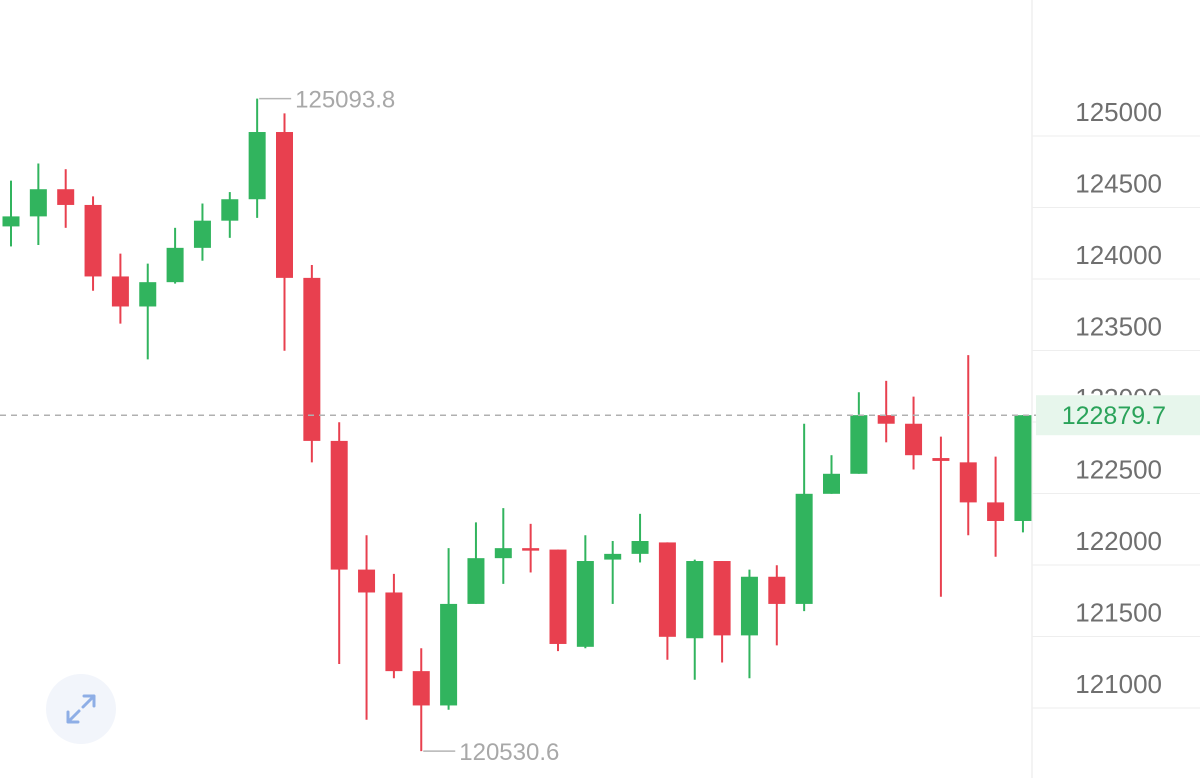  What do you see at coordinates (1118, 613) in the screenshot?
I see `y-tick-label: 121500` at bounding box center [1118, 613].